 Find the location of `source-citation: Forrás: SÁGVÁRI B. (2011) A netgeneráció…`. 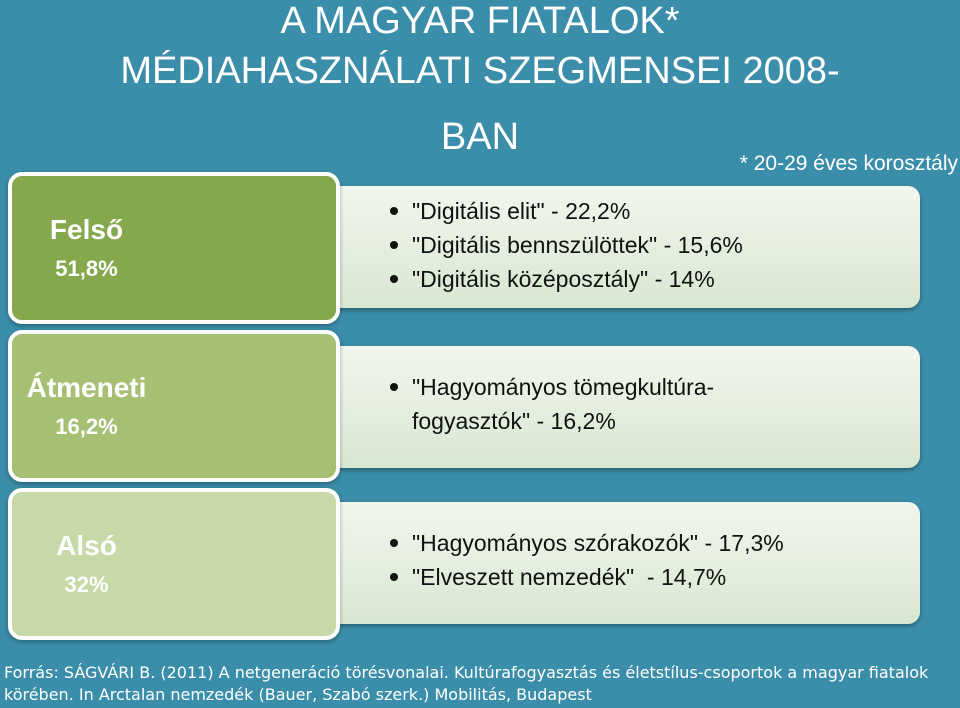

source-citation: Forrás: SÁGVÁRI B. (2011) A netgeneráció… is located at coordinates (466, 683).